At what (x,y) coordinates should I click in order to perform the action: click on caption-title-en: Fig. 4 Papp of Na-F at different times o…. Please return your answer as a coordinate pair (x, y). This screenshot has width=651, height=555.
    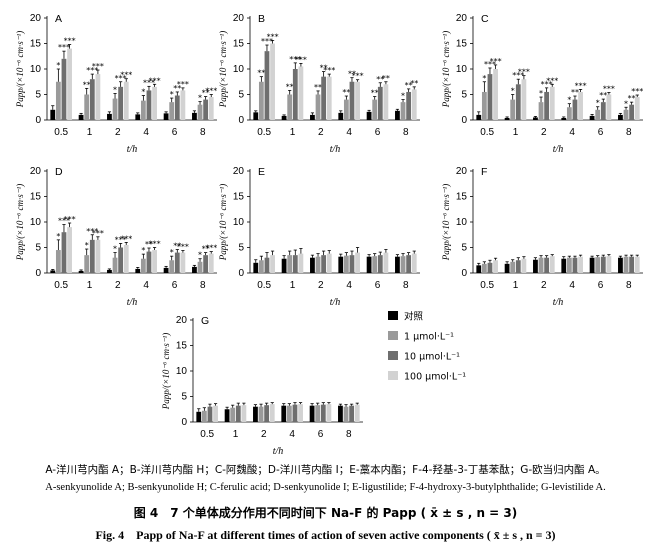
    Looking at the image, I should click on (325, 535).